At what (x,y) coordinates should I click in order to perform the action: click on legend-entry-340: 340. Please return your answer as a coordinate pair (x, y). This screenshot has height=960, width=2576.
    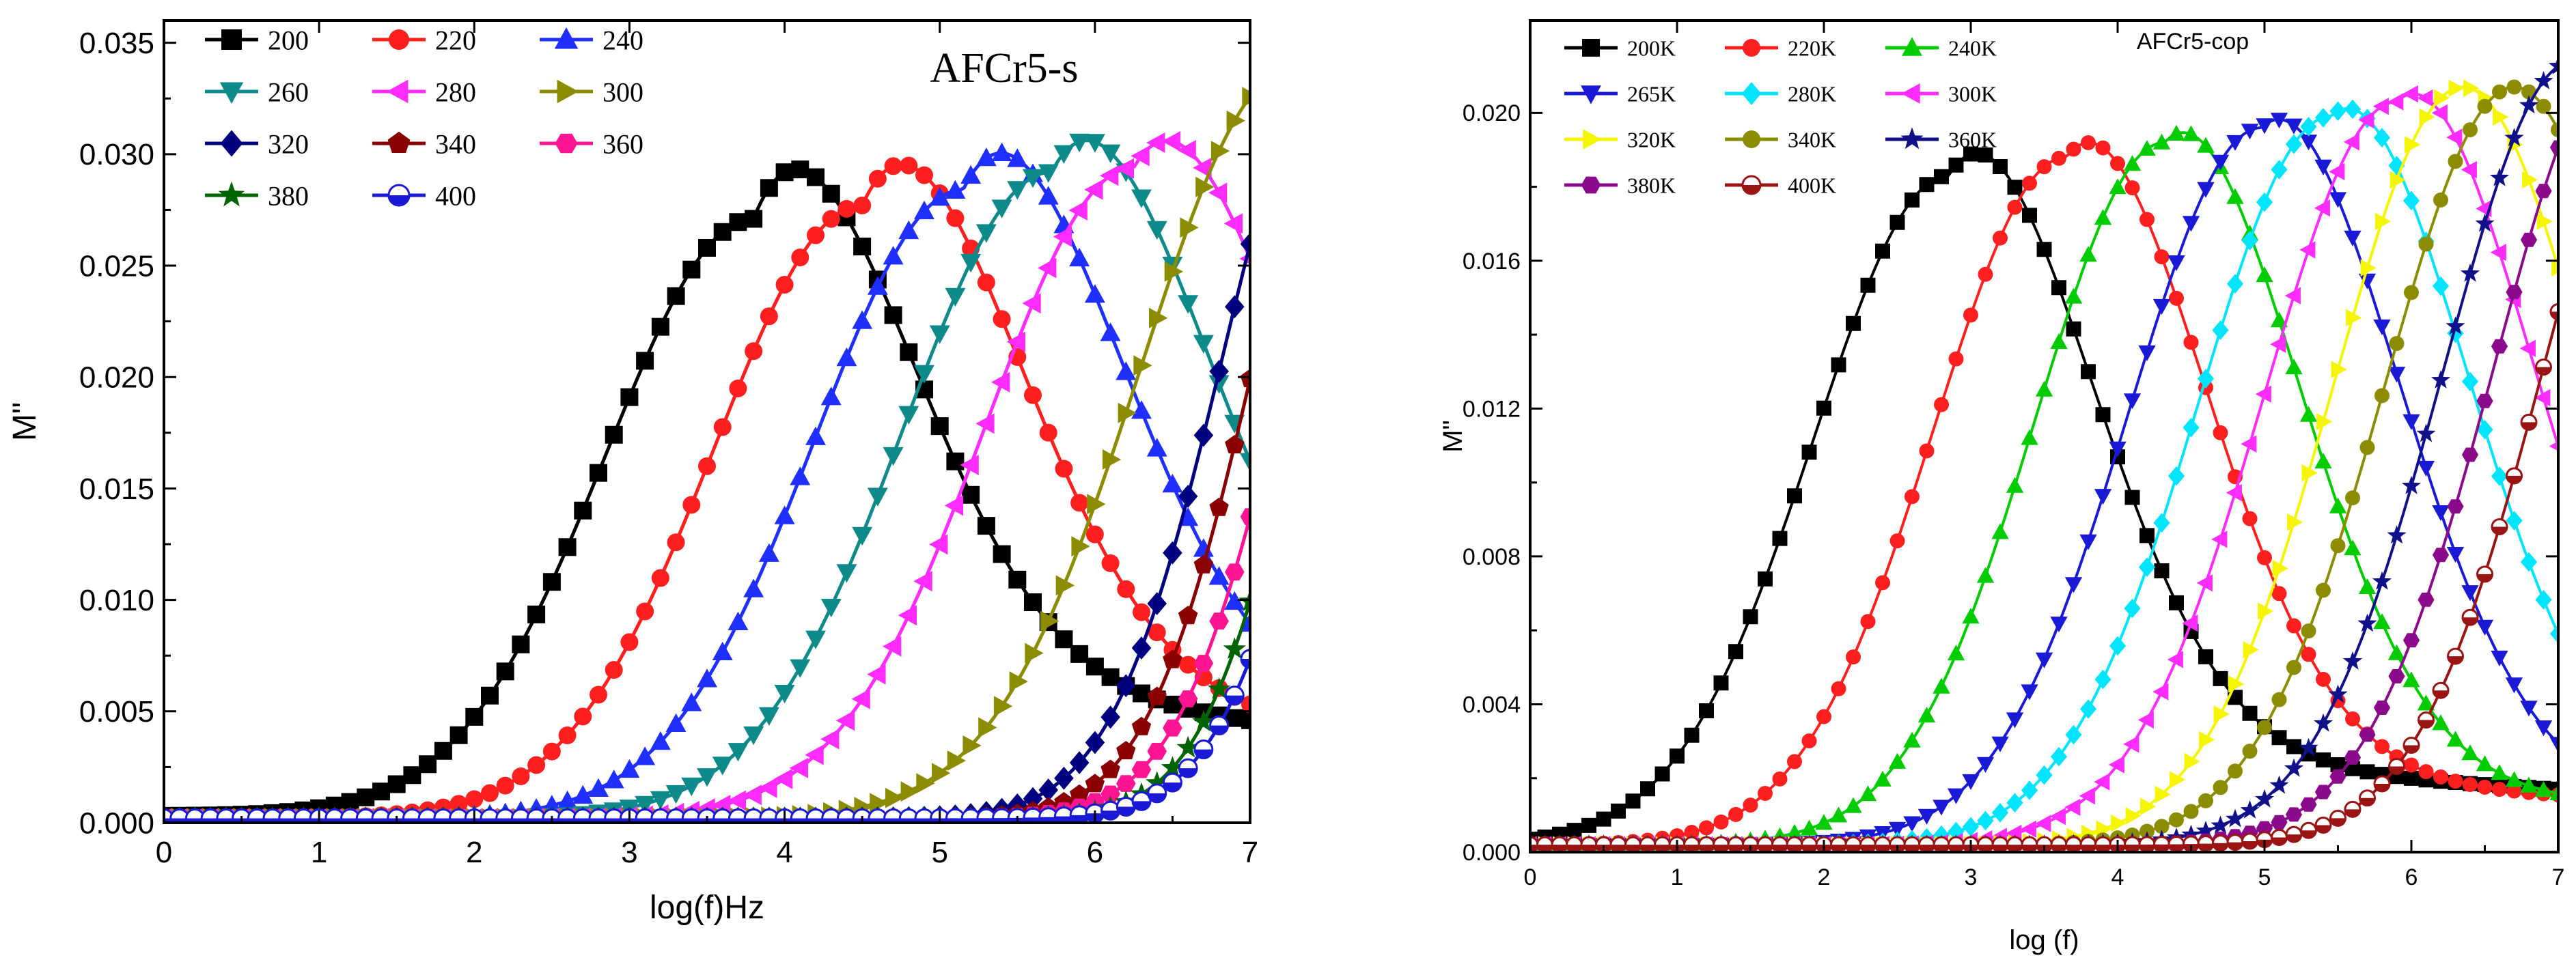
    Looking at the image, I should click on (424, 143).